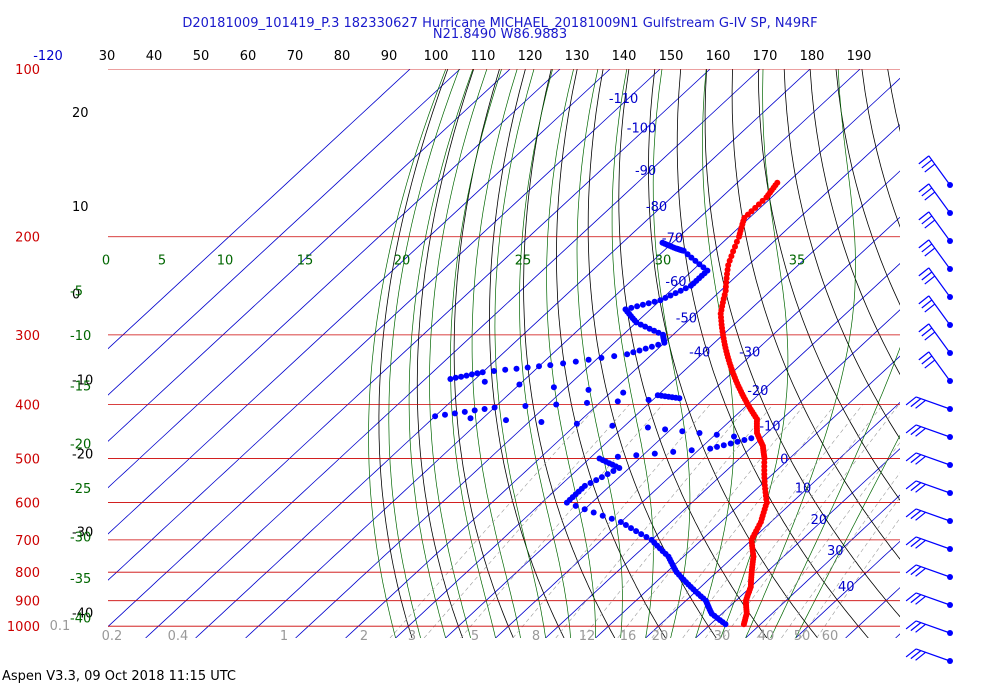 This screenshot has height=700, width=1000. What do you see at coordinates (80, 537) in the screenshot?
I see `moist-adiabat-left-label: -30` at bounding box center [80, 537].